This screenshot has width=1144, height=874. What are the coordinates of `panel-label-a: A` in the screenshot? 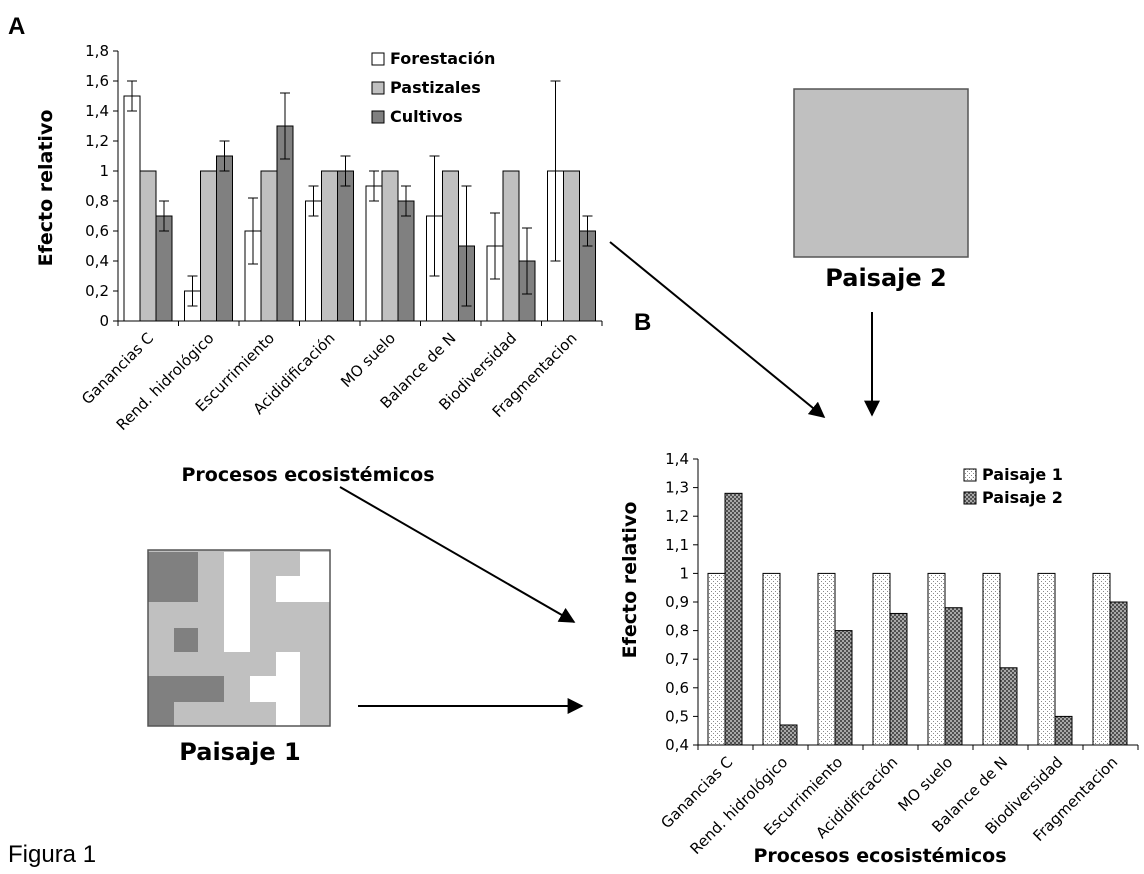 It's located at (16, 26).